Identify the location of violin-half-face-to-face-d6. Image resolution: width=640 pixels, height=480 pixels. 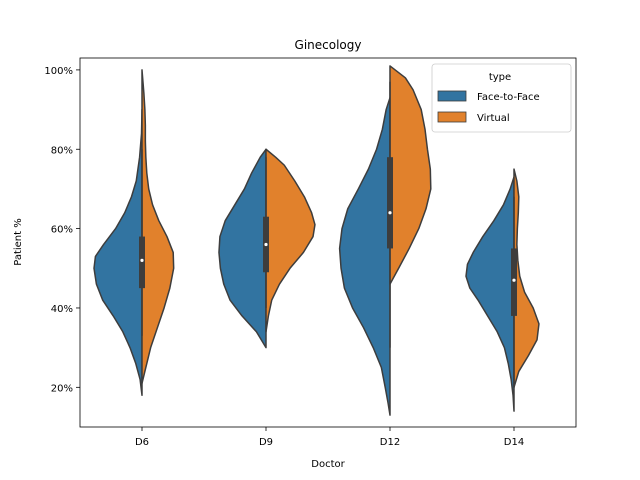
(118, 252).